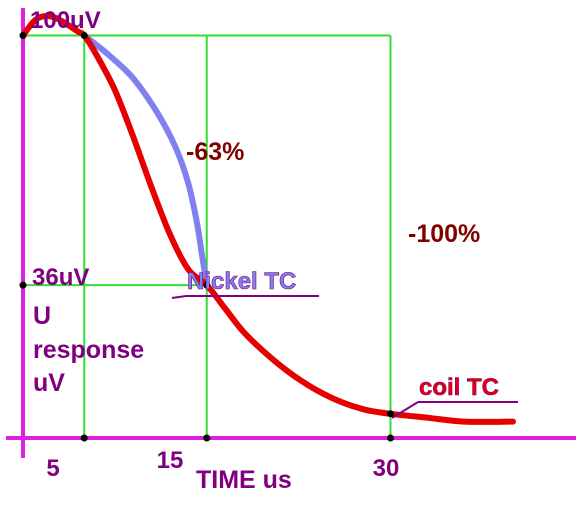  What do you see at coordinates (207, 438) in the screenshot?
I see `marker-axis-15us` at bounding box center [207, 438].